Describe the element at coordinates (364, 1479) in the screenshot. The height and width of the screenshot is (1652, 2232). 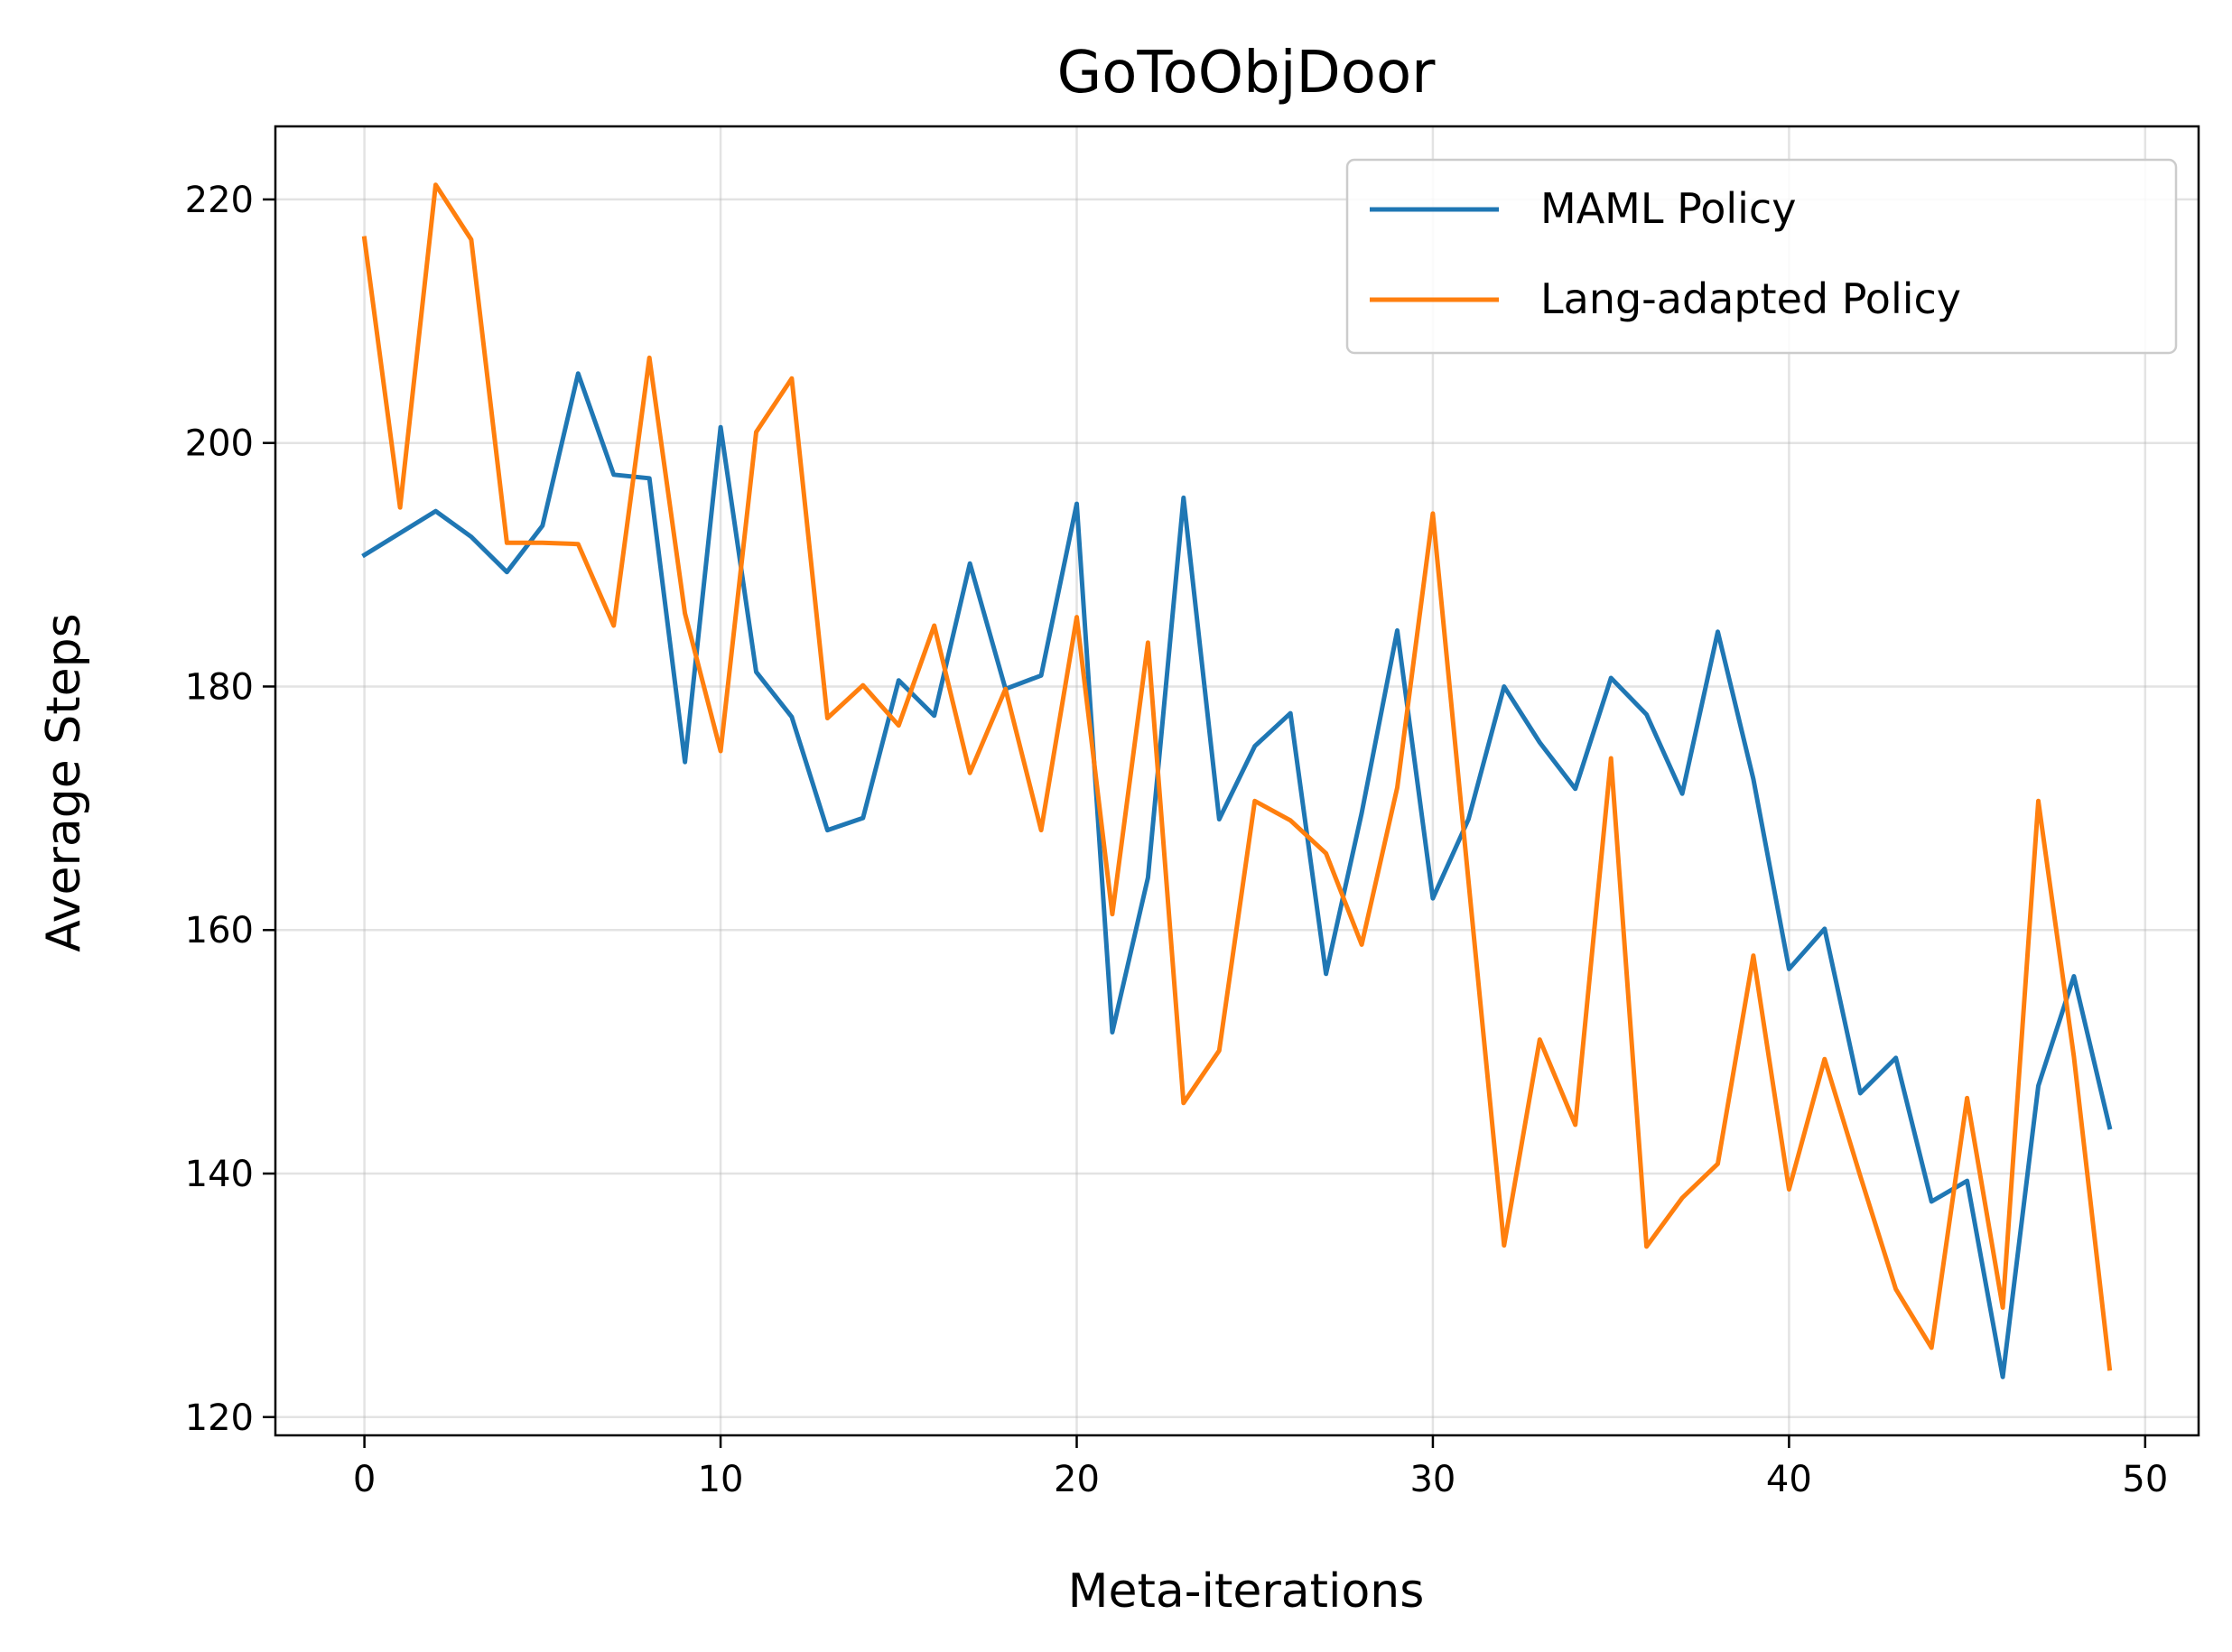
I see `x-tick-label: 0` at that location.